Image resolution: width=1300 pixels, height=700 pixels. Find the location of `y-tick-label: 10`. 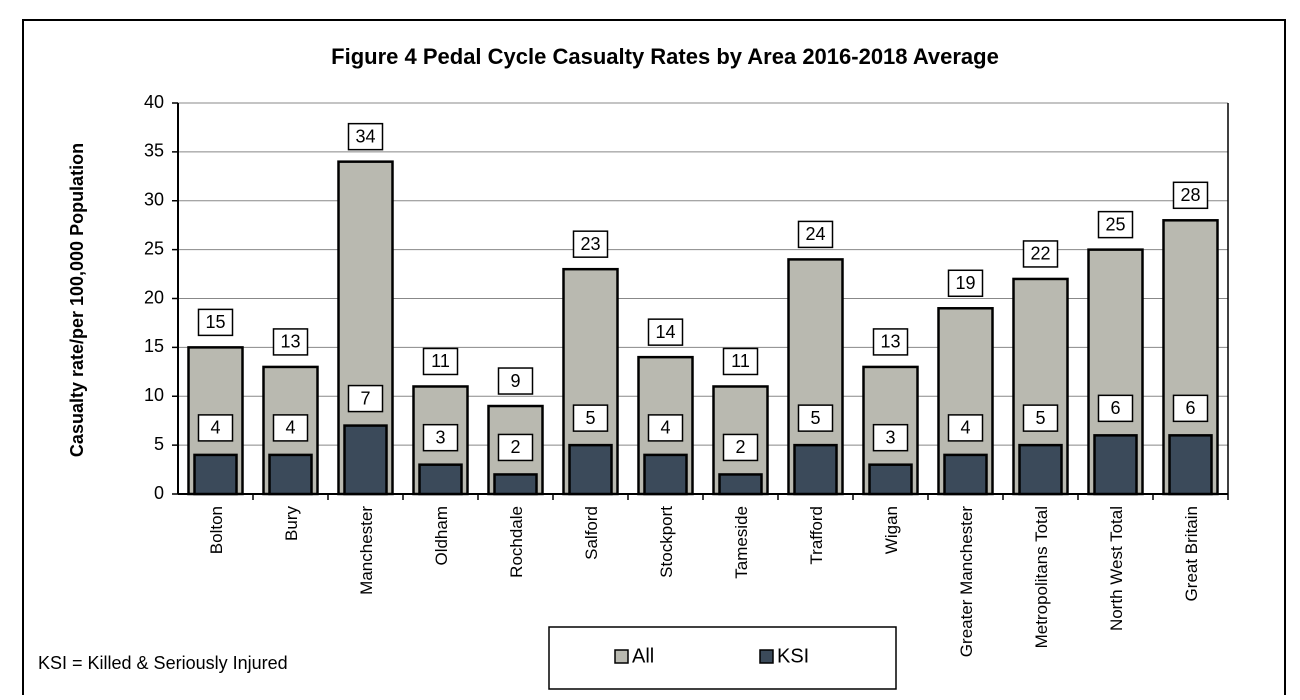

y-tick-label: 10 is located at coordinates (154, 395).